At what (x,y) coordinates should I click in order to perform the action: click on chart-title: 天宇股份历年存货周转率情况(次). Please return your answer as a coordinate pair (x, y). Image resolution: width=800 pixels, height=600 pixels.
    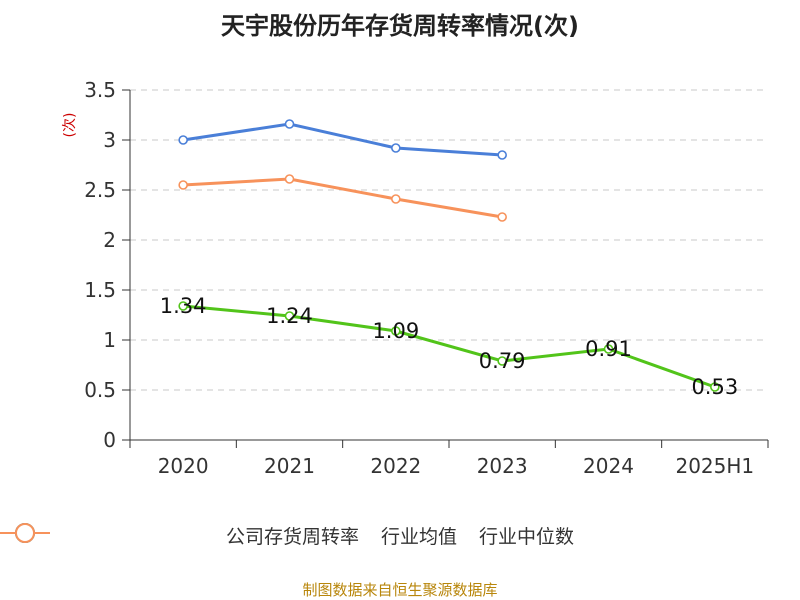
    Looking at the image, I should click on (400, 26).